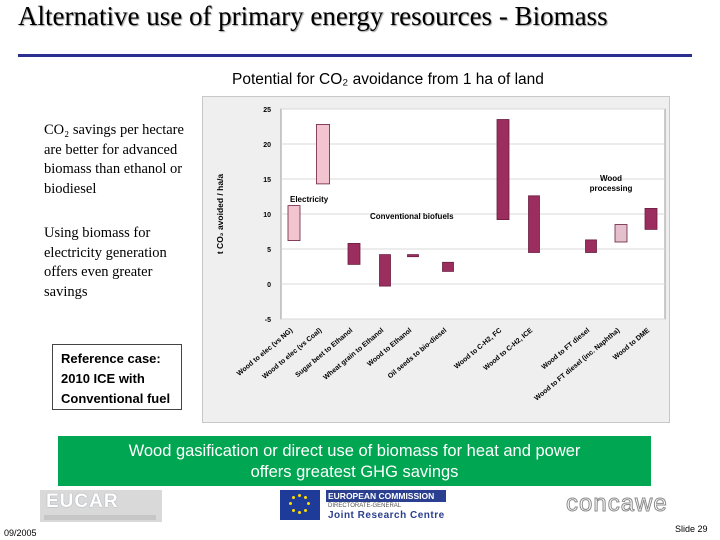 The height and width of the screenshot is (540, 720). Describe the element at coordinates (100, 517) in the screenshot. I see `eucar-logo-subline` at that location.